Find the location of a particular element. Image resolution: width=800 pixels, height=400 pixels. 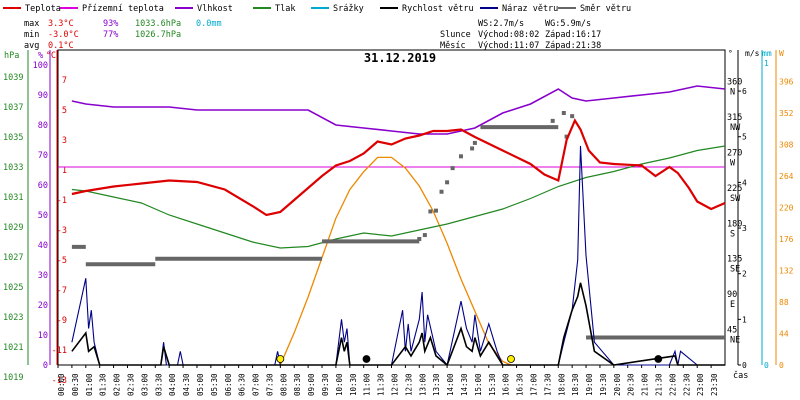

hpa-tick: 1029 is located at coordinates (13, 228).